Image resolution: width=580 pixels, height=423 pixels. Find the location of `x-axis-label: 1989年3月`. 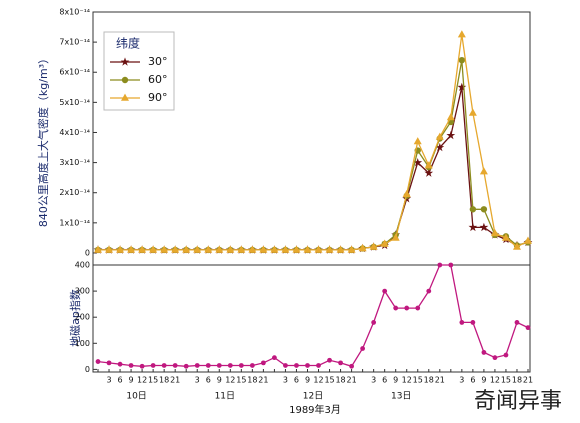

x-axis-label: 1989年3月 is located at coordinates (315, 409).